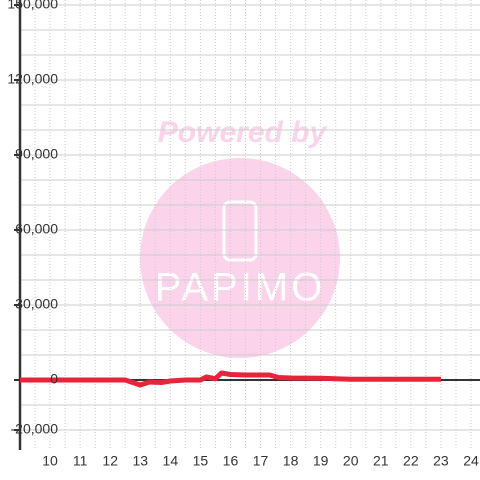  Describe the element at coordinates (36, 304) in the screenshot. I see `y-tick-label: 30,000` at that location.